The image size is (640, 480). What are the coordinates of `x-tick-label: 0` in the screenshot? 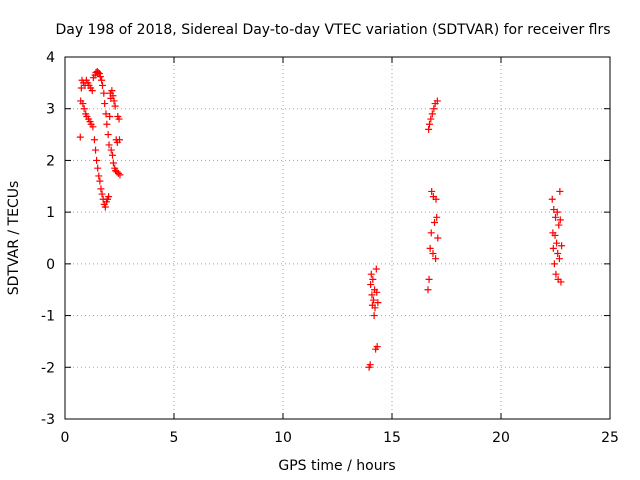 It's located at (65, 438).